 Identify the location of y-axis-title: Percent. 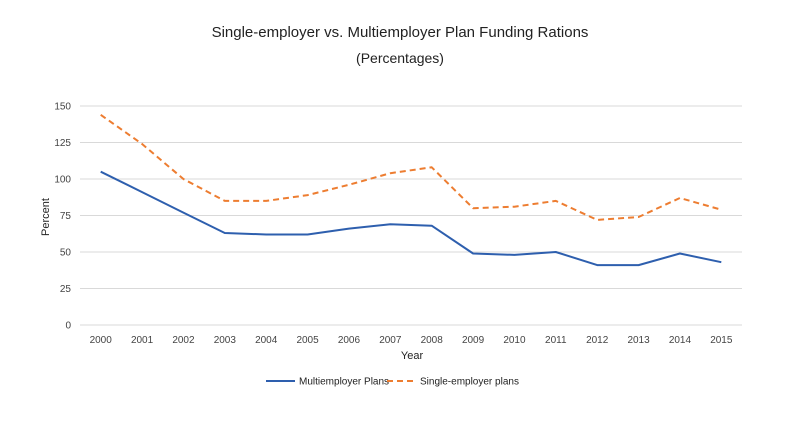
(46, 217).